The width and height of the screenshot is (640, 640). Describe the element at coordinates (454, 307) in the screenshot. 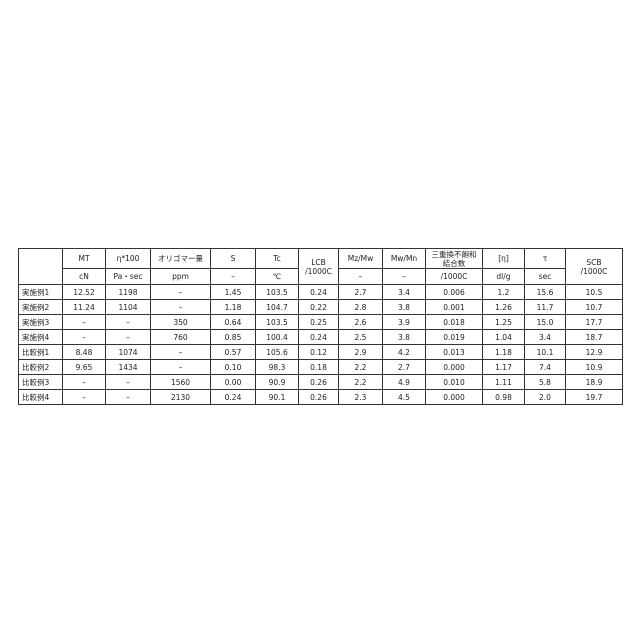

I see `table-cell: 0.001` at that location.